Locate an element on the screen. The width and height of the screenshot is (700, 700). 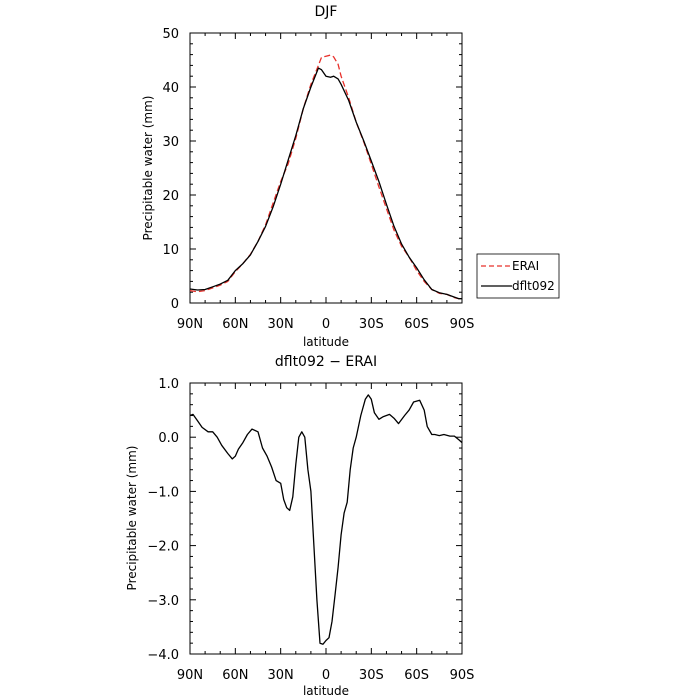
y-tick-label: −4.0 is located at coordinates (163, 655).